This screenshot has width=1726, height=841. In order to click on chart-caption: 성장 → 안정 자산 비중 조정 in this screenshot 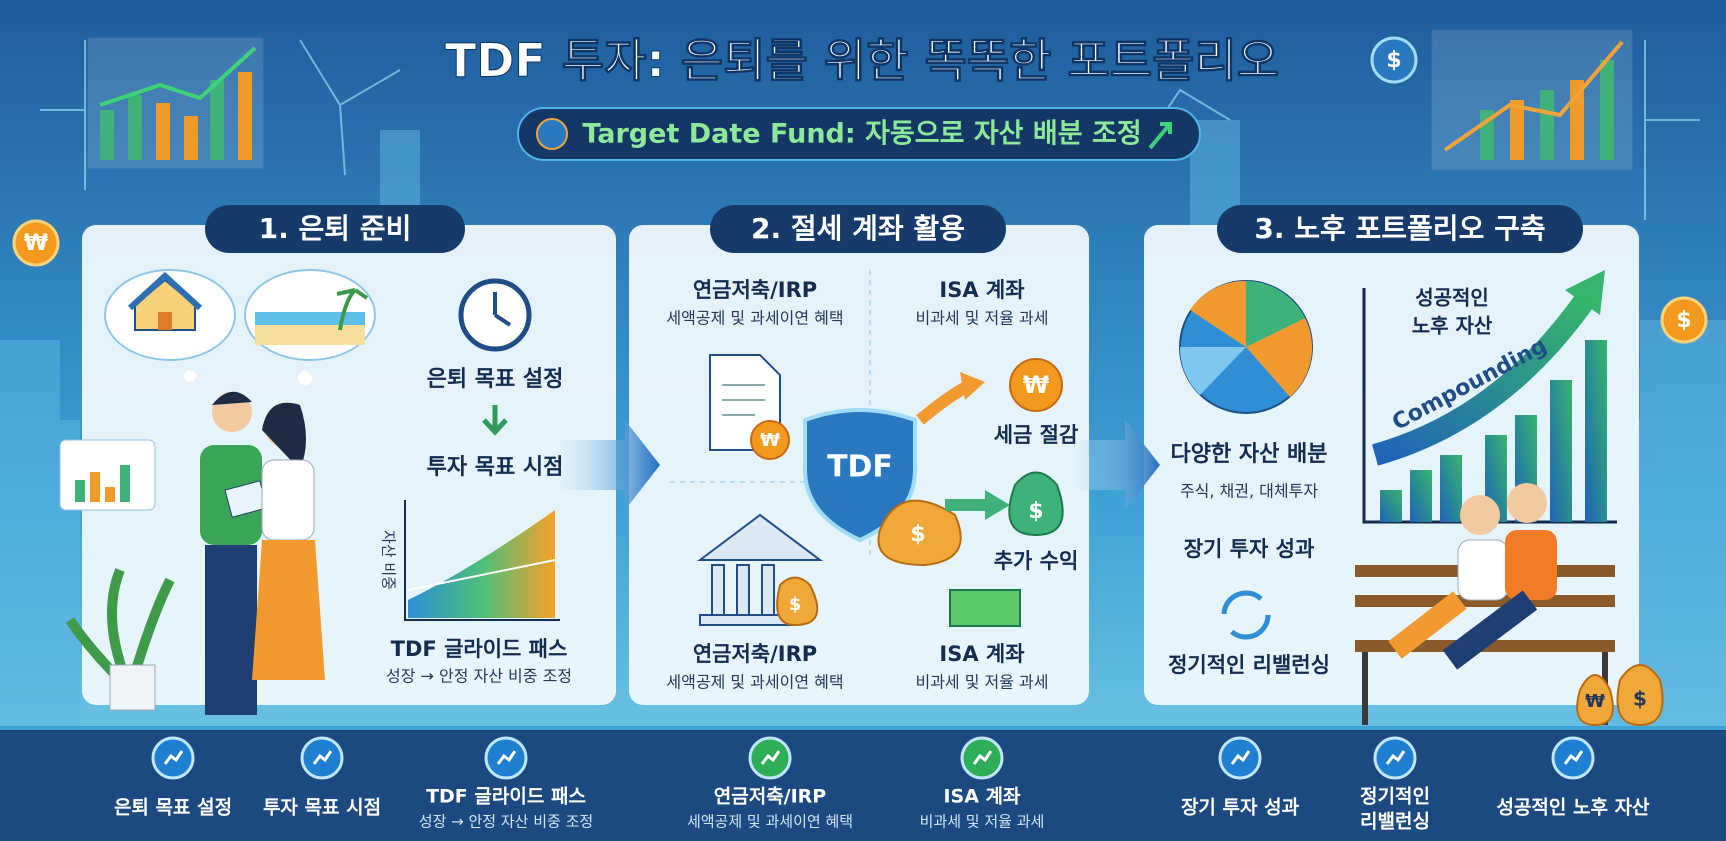, I will do `click(479, 676)`.